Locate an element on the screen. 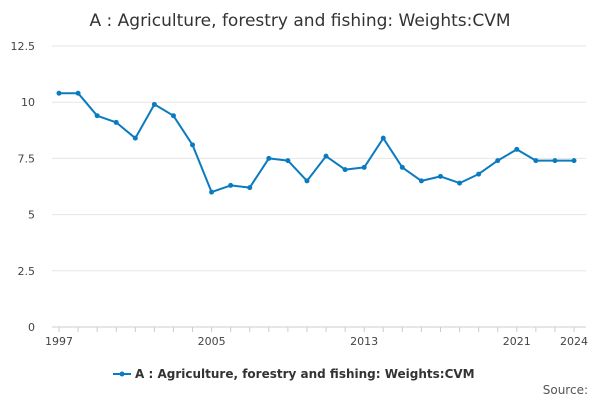 The height and width of the screenshot is (404, 600). x-tick-label: 2005 is located at coordinates (212, 341).